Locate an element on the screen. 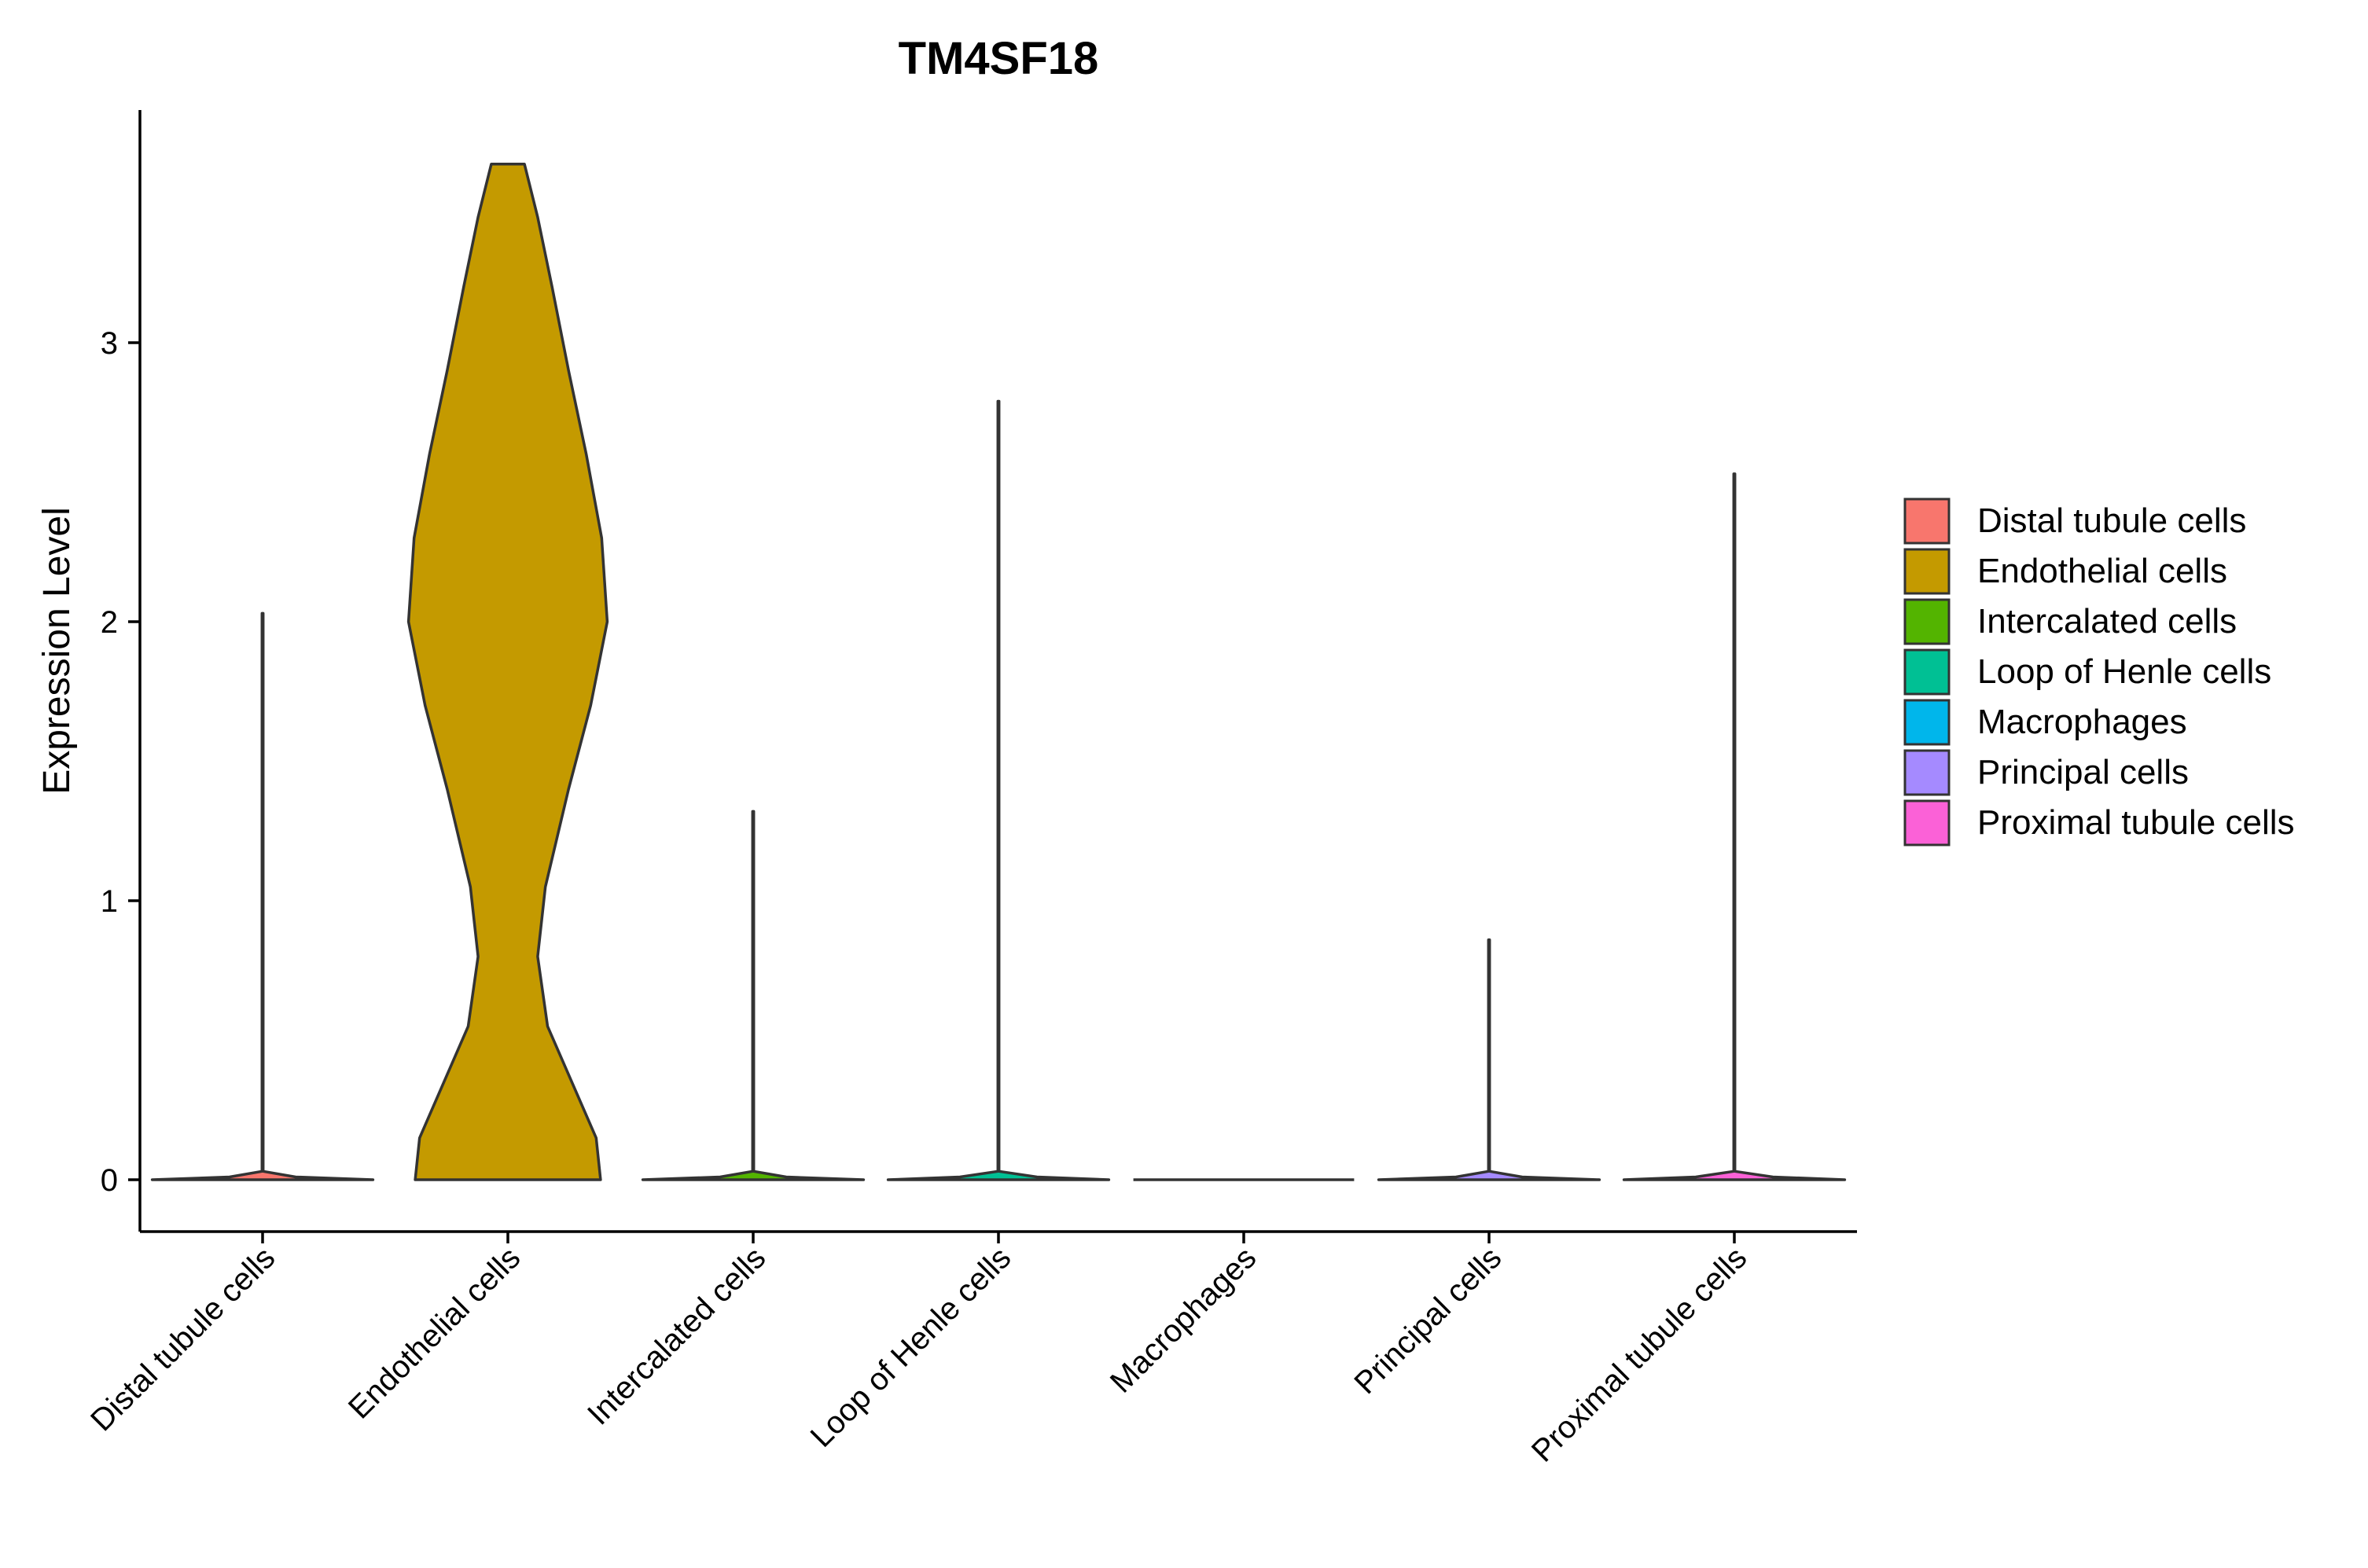 The image size is (2368, 1568). y-tick-label: 3 is located at coordinates (109, 343).